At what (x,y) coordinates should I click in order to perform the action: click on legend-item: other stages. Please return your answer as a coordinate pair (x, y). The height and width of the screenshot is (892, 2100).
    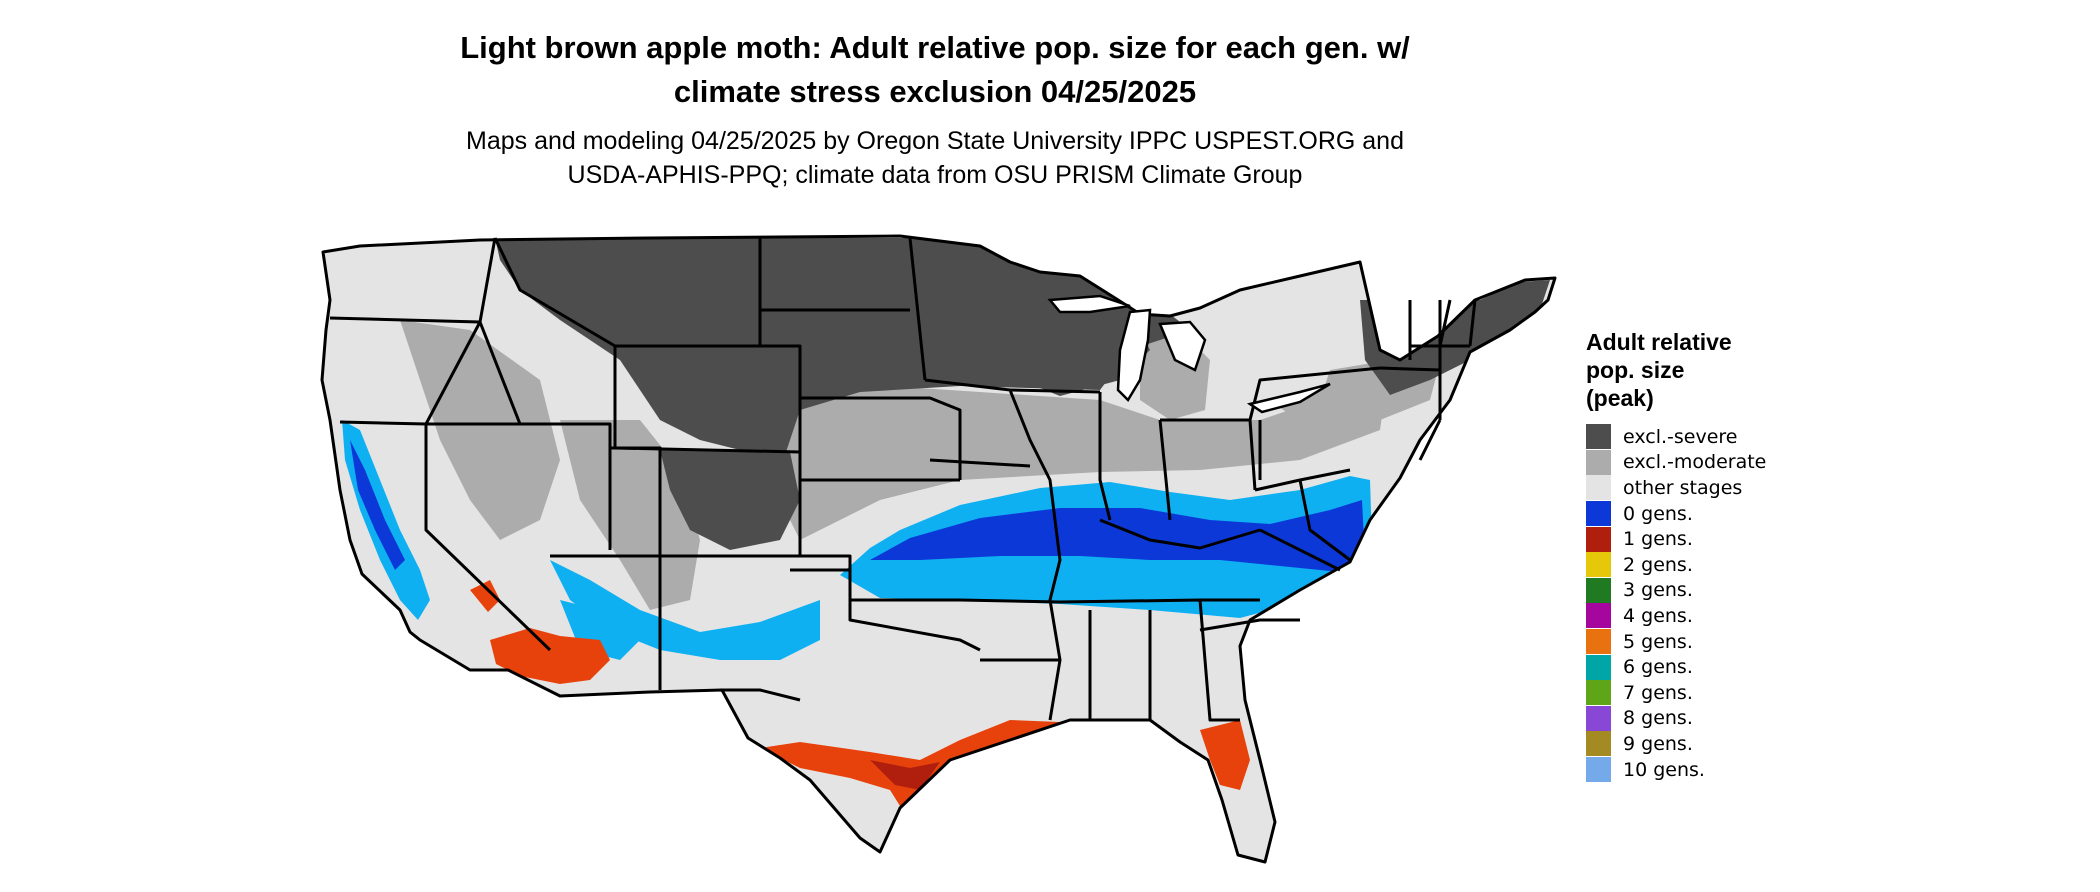
    Looking at the image, I should click on (1676, 488).